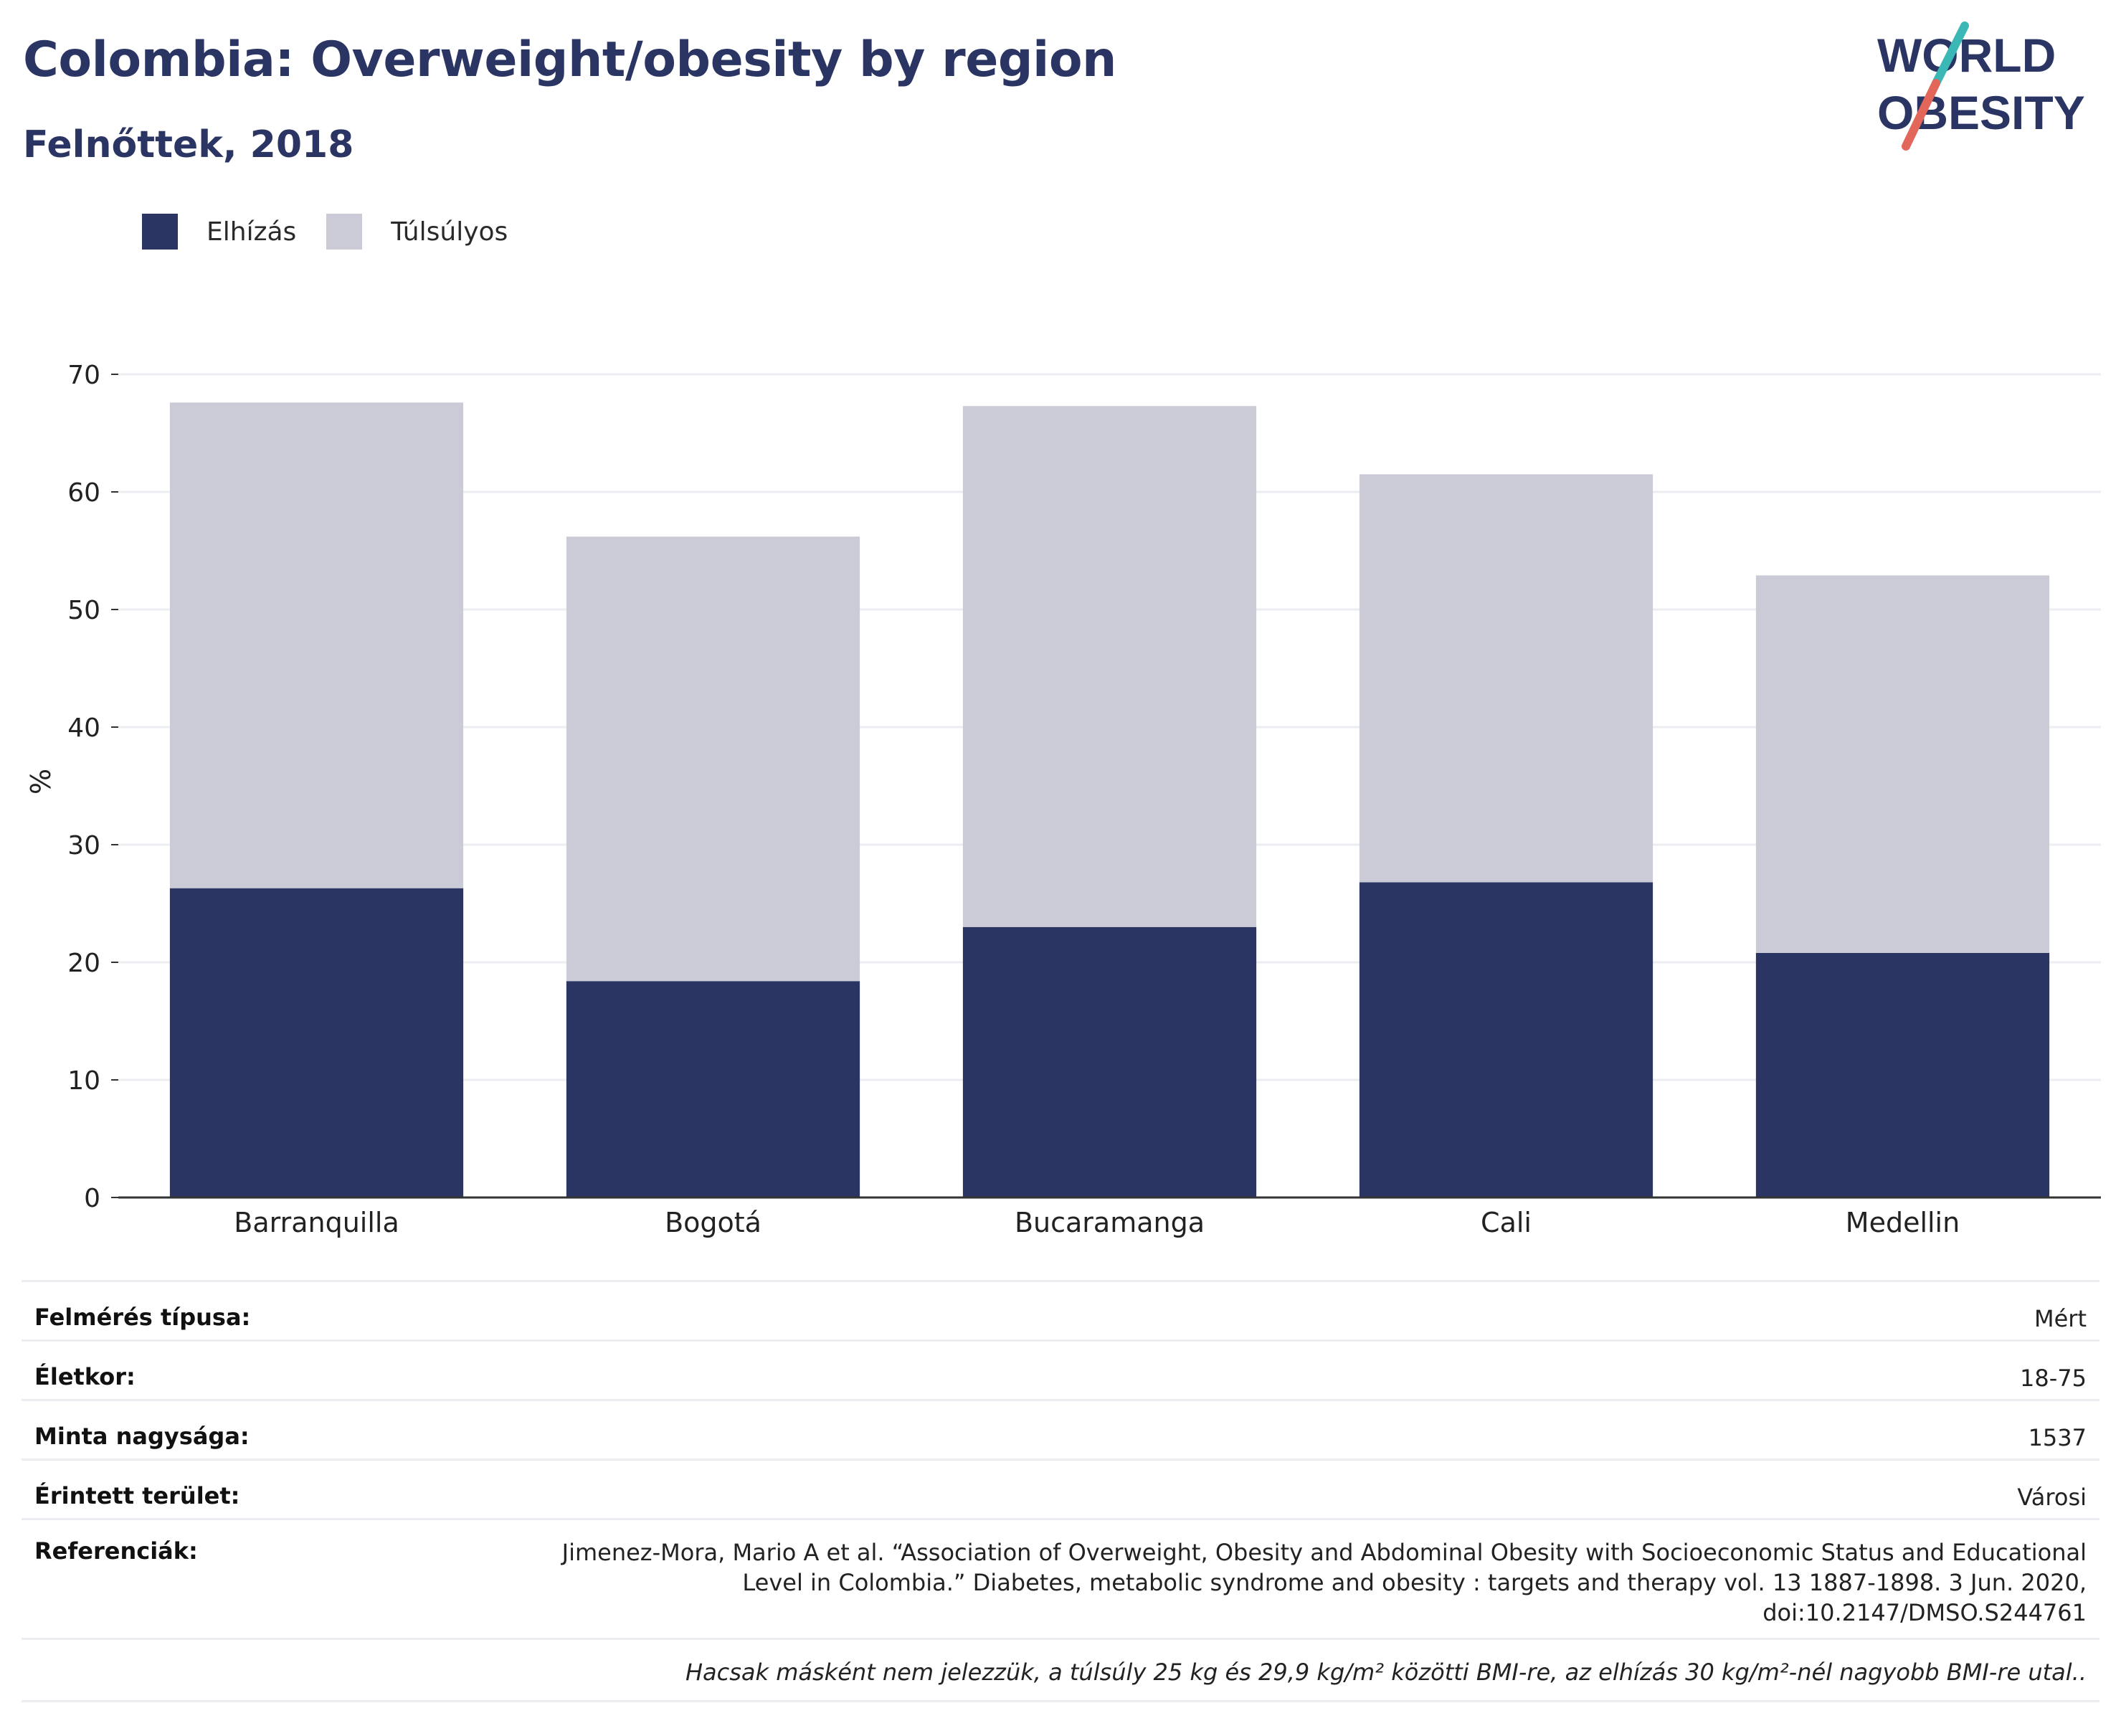 The height and width of the screenshot is (1736, 2121). I want to click on info-row-age: Életkor: 18-75, so click(1060, 1369).